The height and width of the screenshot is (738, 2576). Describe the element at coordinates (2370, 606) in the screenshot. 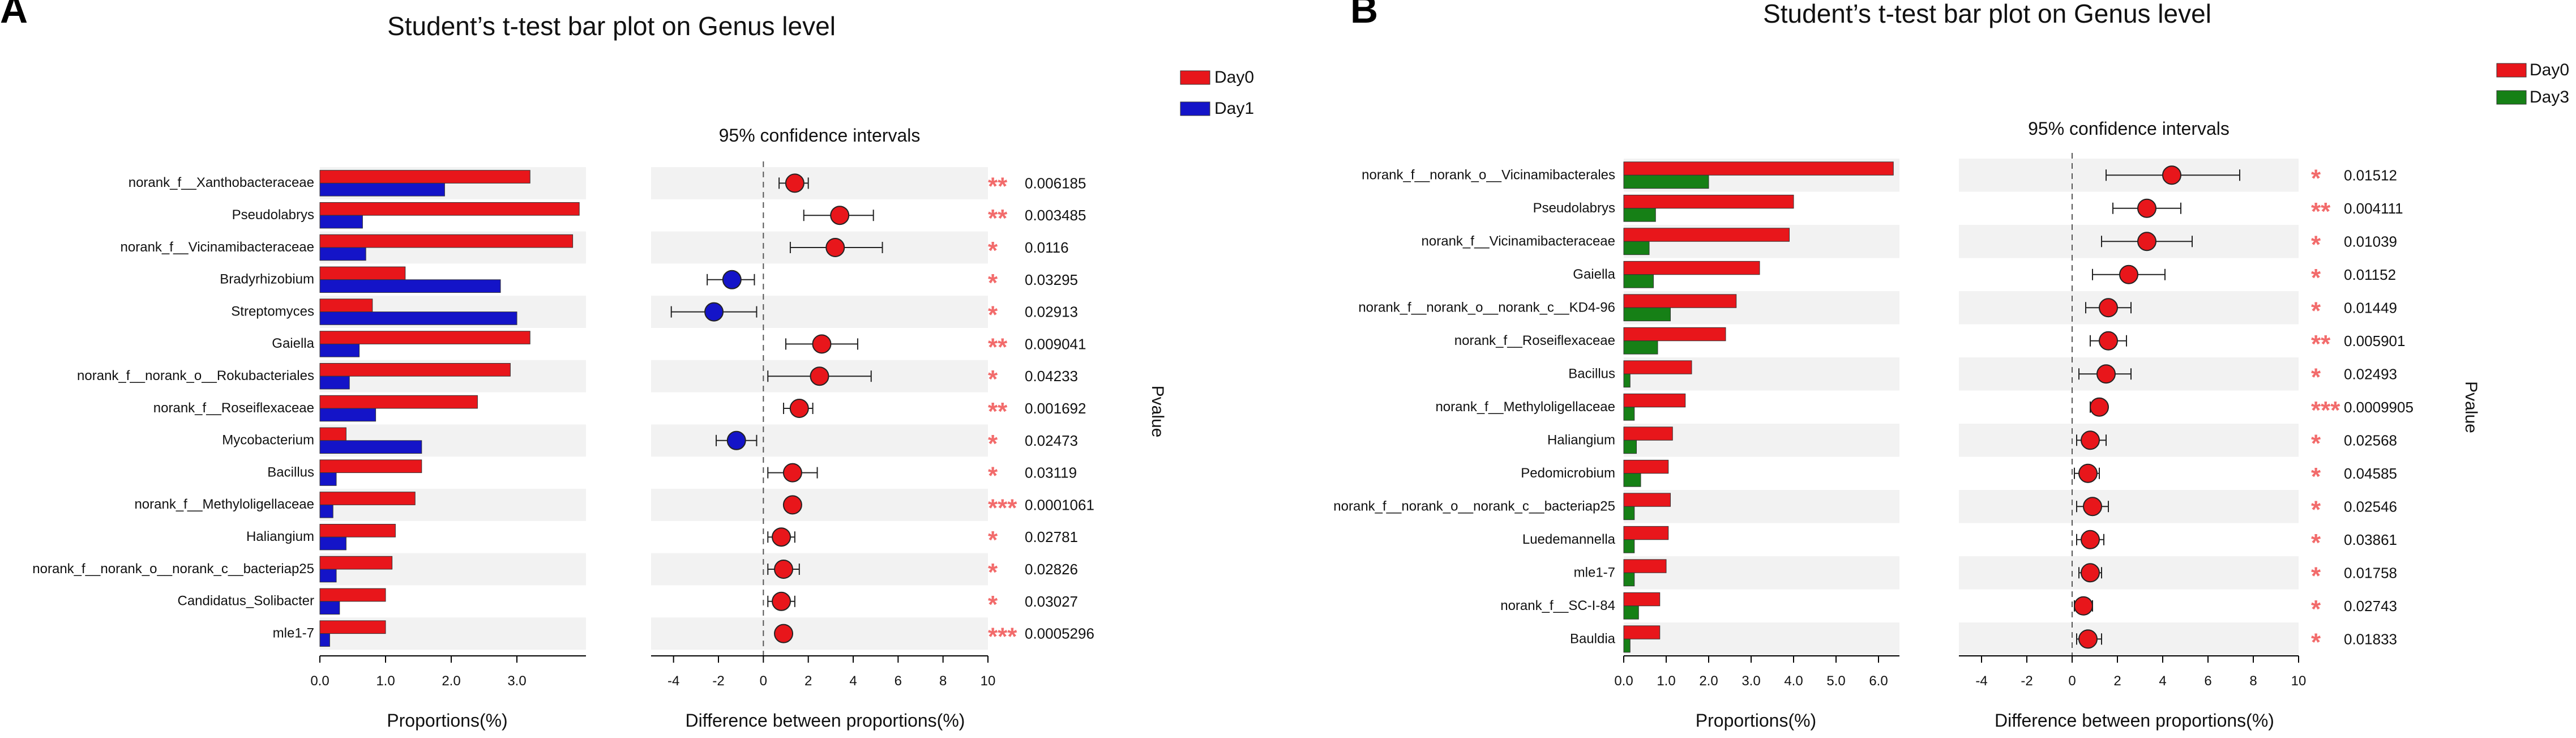

I see `pvalue-13: 0.02743` at that location.